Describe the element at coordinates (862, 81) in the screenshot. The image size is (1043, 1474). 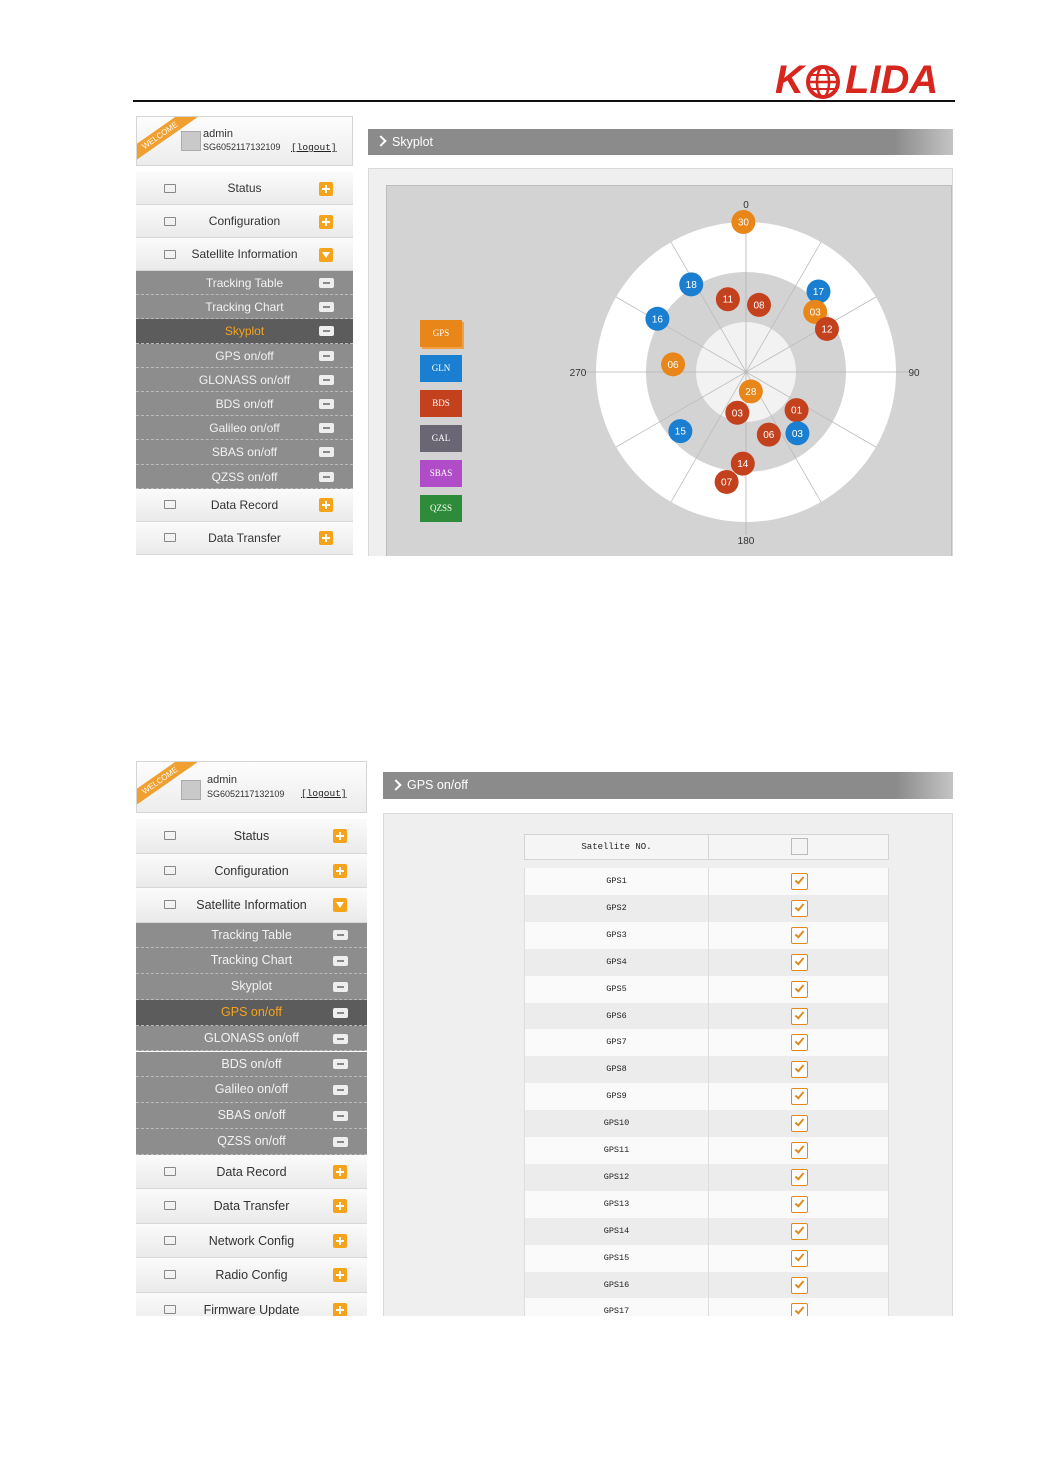
I see `logo: K LIDA` at that location.